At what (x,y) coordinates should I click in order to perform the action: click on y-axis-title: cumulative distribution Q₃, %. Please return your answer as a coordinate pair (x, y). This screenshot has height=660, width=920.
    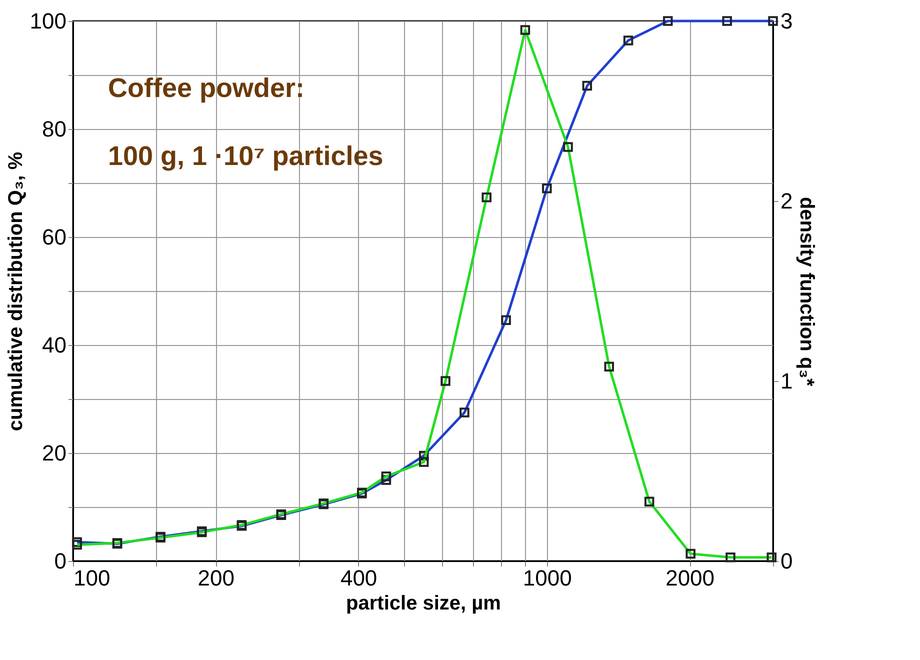
    Looking at the image, I should click on (15, 292).